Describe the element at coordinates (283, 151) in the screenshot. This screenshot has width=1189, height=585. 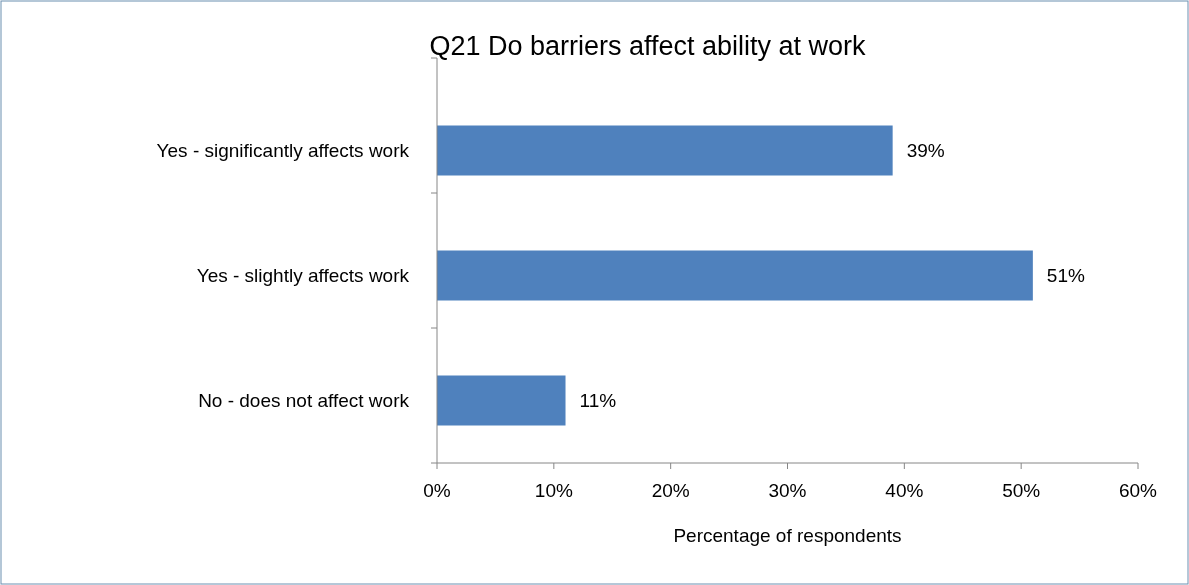
I see `y-tick-label: Yes - significantly affects work` at that location.